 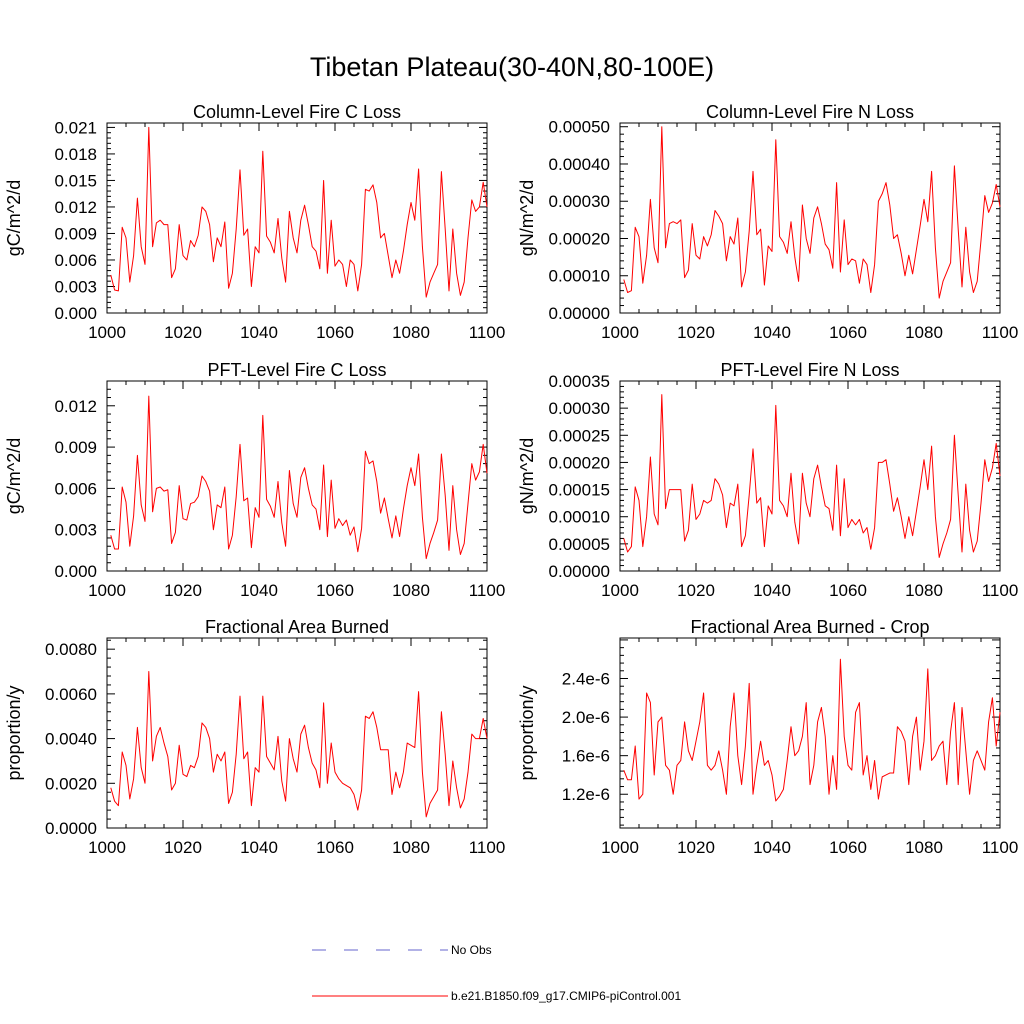 What do you see at coordinates (809, 370) in the screenshot?
I see `panel-title: PFT-Level Fire N Loss` at bounding box center [809, 370].